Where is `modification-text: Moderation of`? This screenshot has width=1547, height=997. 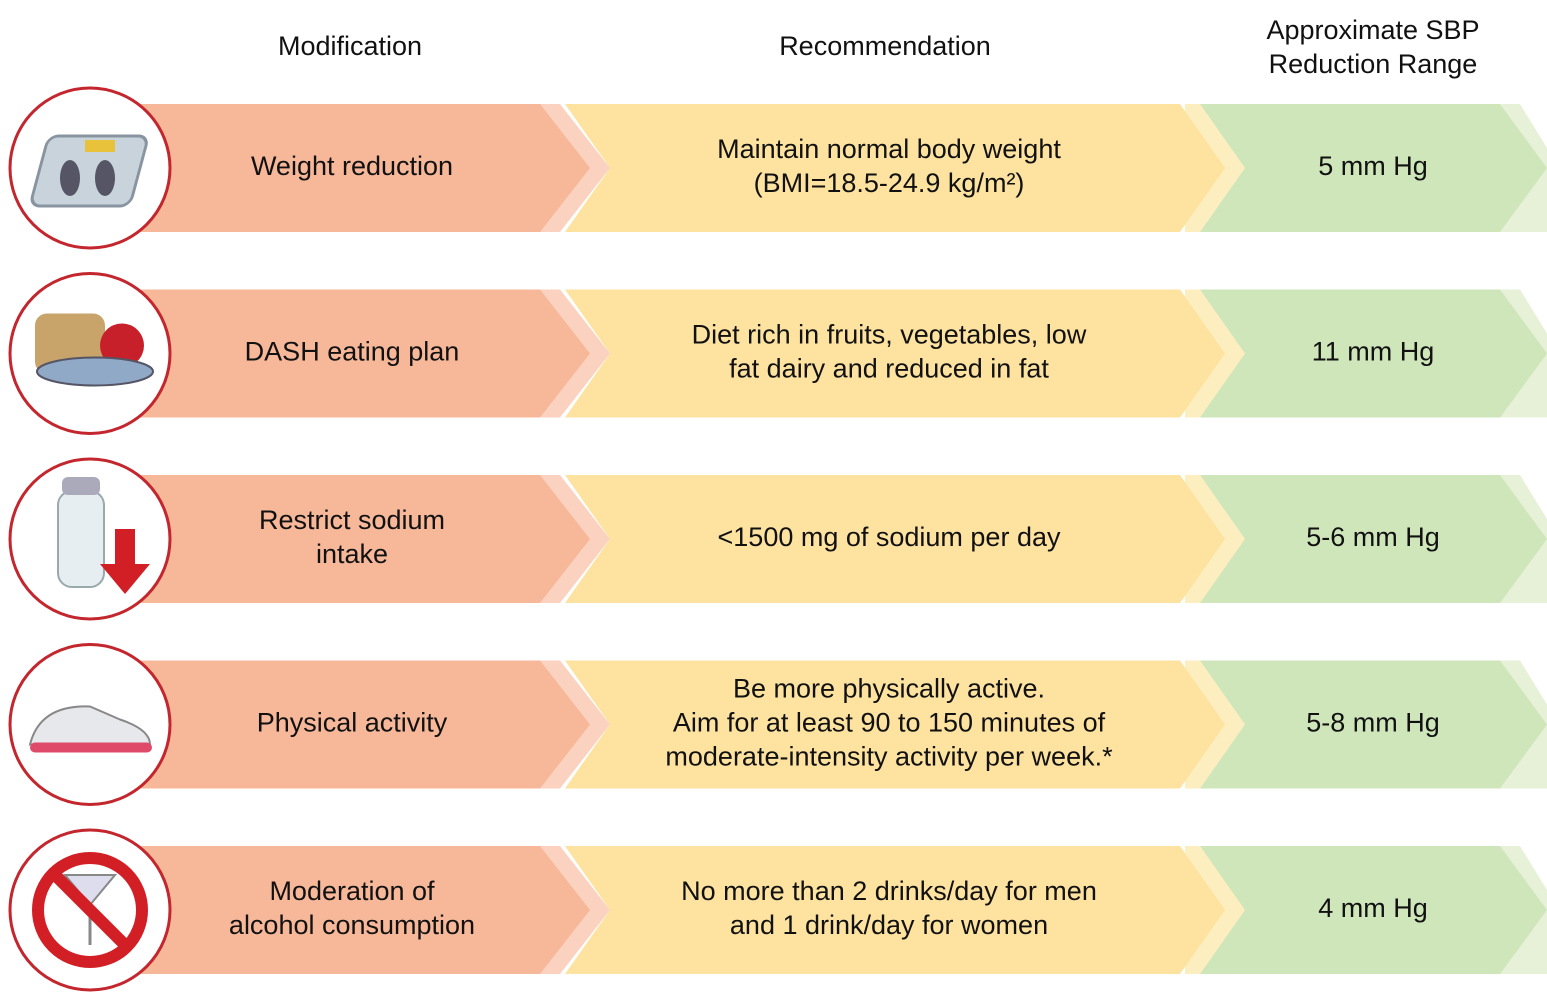 modification-text: Moderation of is located at coordinates (352, 891).